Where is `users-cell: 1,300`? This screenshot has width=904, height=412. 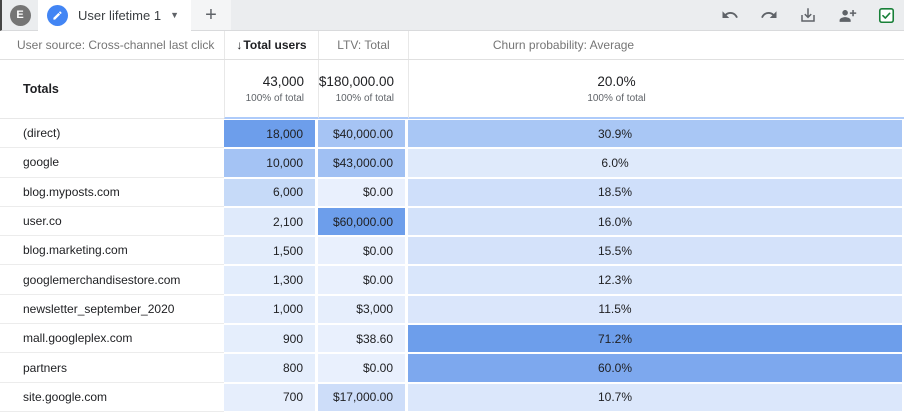
users-cell: 1,300 is located at coordinates (271, 279).